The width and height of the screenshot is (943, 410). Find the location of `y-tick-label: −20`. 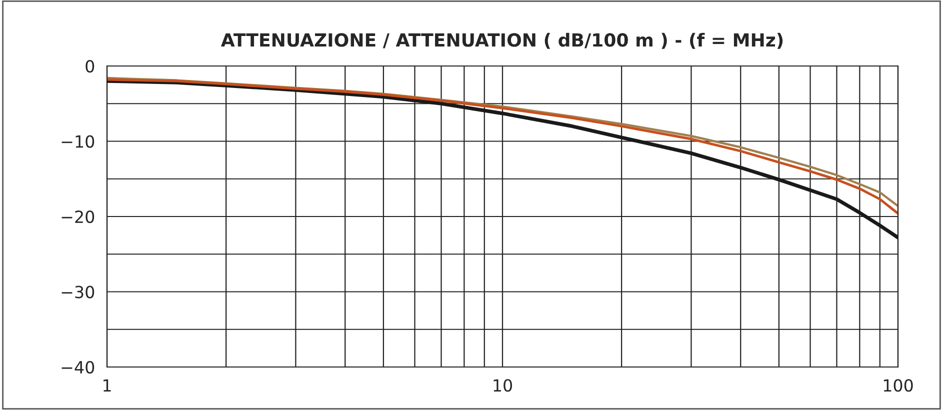

y-tick-label: −20 is located at coordinates (78, 217).